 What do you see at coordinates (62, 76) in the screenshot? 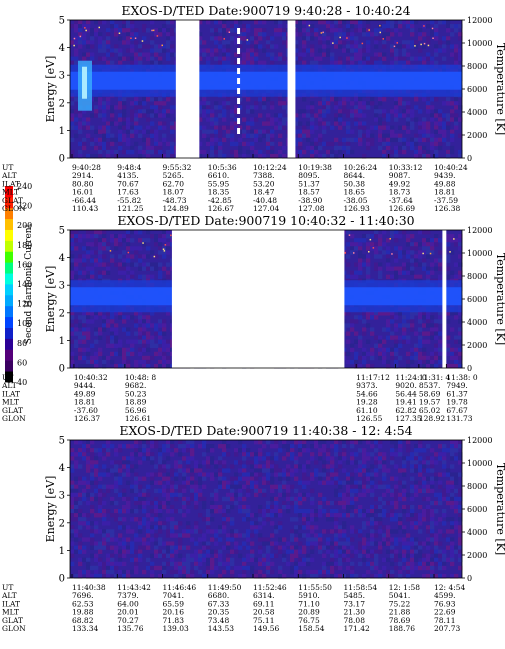
I see `energy-tick-label: 3` at bounding box center [62, 76].